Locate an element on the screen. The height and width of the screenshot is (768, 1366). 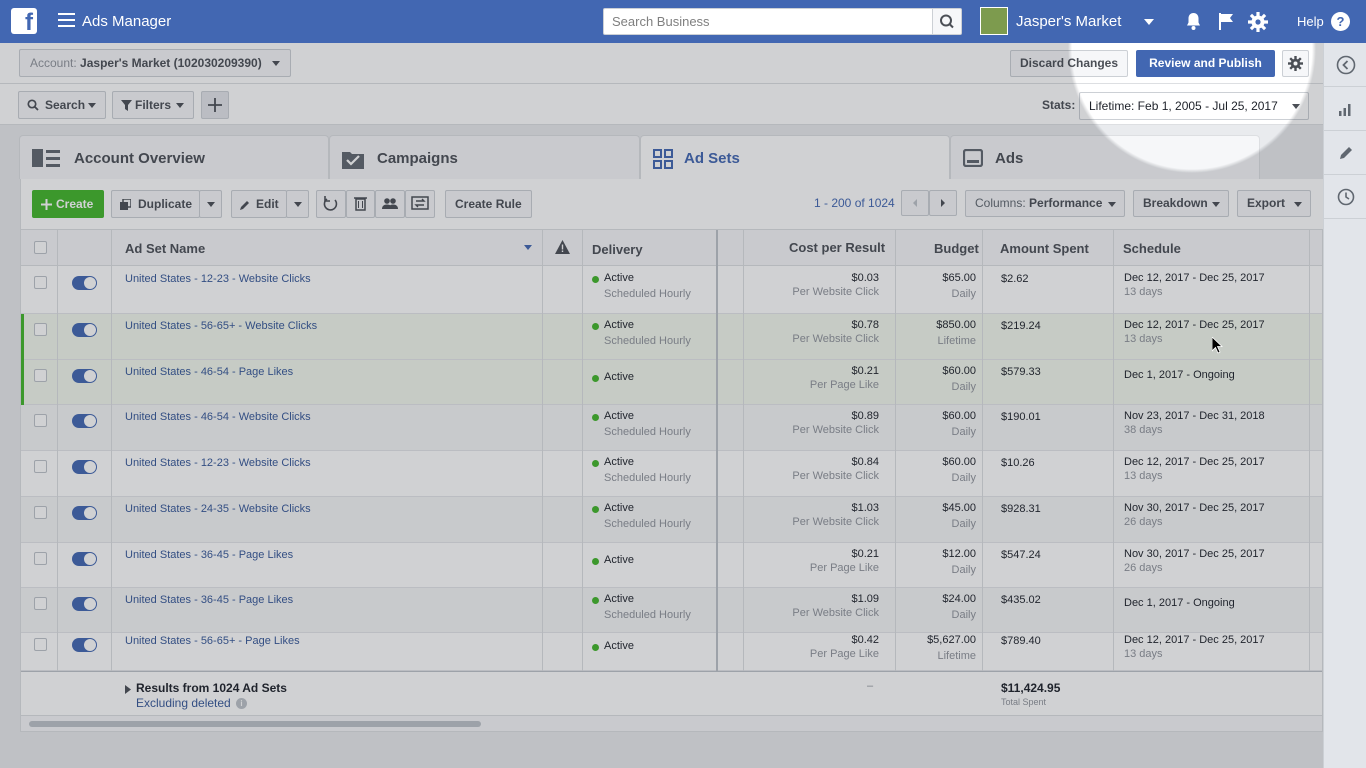
export-button: Export is located at coordinates (1274, 203).